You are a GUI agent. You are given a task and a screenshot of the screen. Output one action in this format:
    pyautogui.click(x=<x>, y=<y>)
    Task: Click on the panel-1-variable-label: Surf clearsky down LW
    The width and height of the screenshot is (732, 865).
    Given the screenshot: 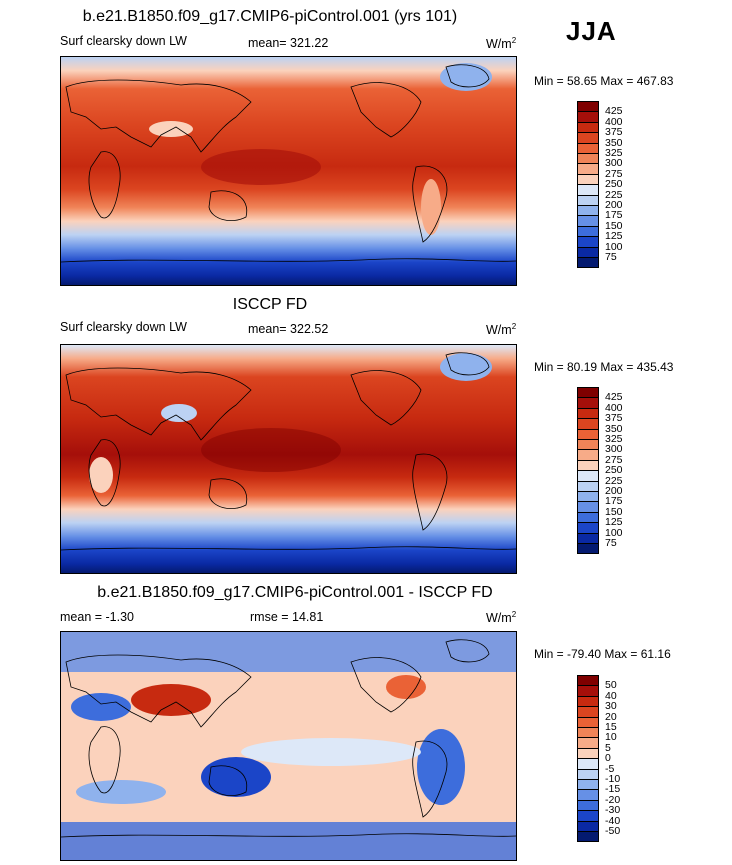 What is the action you would take?
    pyautogui.click(x=123, y=41)
    